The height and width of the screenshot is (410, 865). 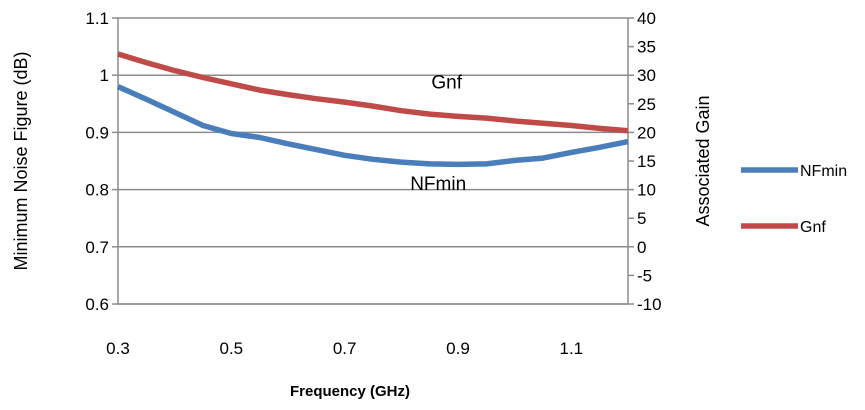 What do you see at coordinates (97, 304) in the screenshot?
I see `y-tick-label: 0.6` at bounding box center [97, 304].